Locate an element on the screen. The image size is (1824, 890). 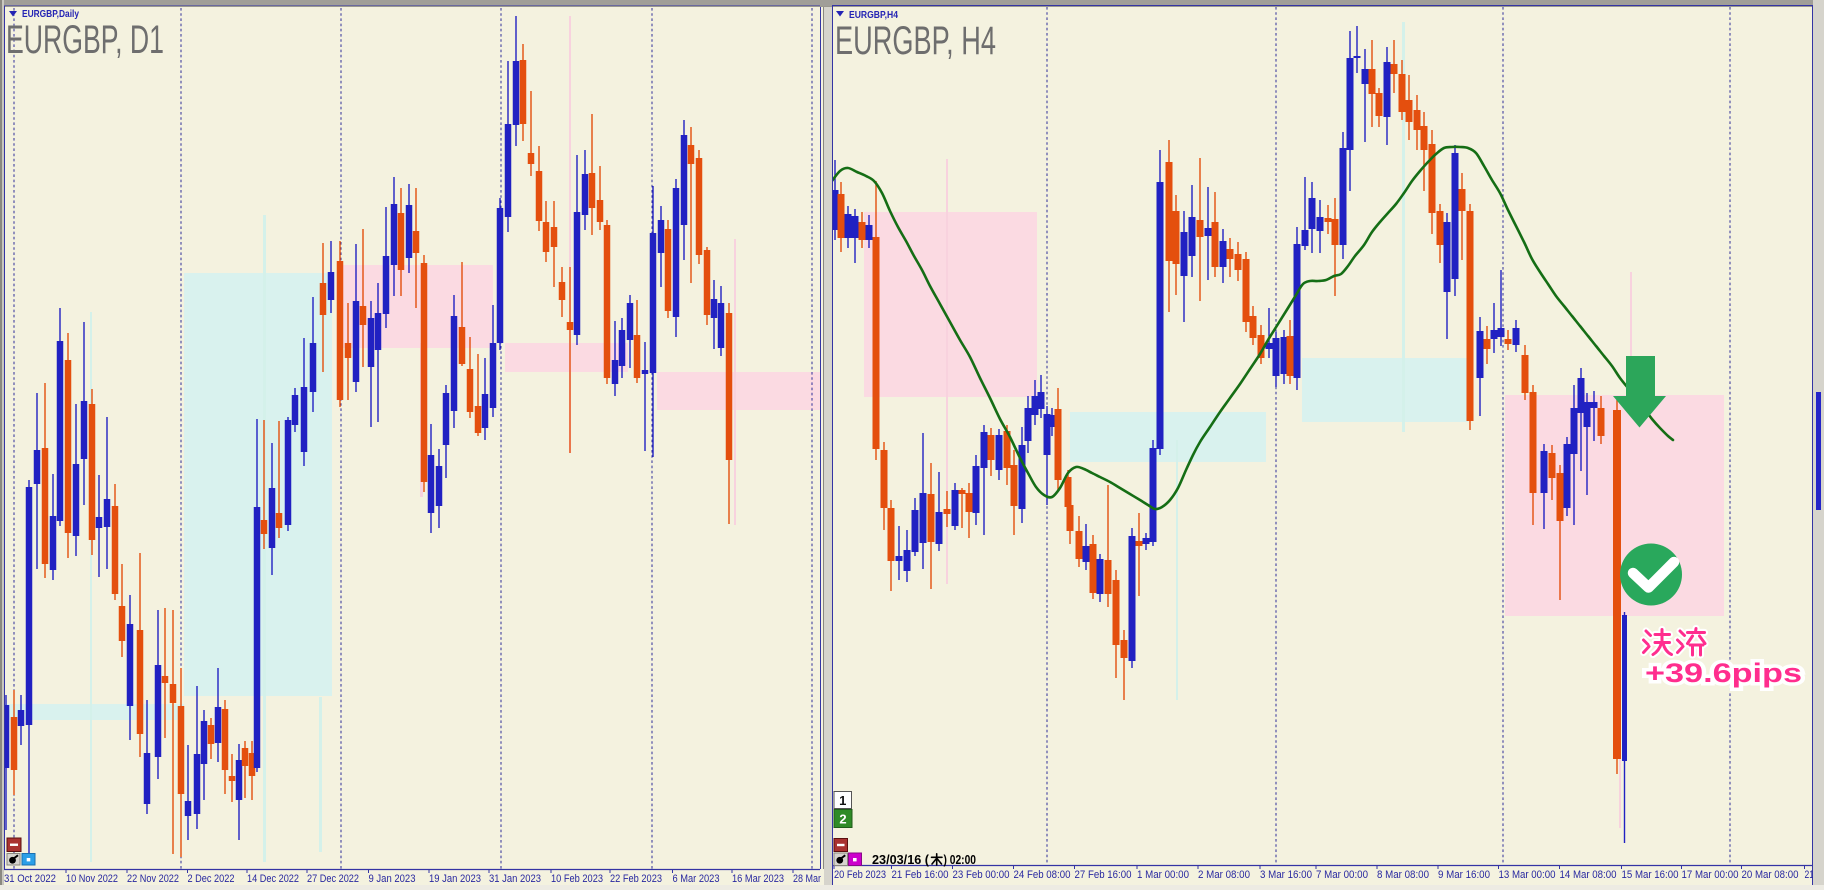
svg-text: 13 Mar 00:00 is located at coordinates (1527, 875).